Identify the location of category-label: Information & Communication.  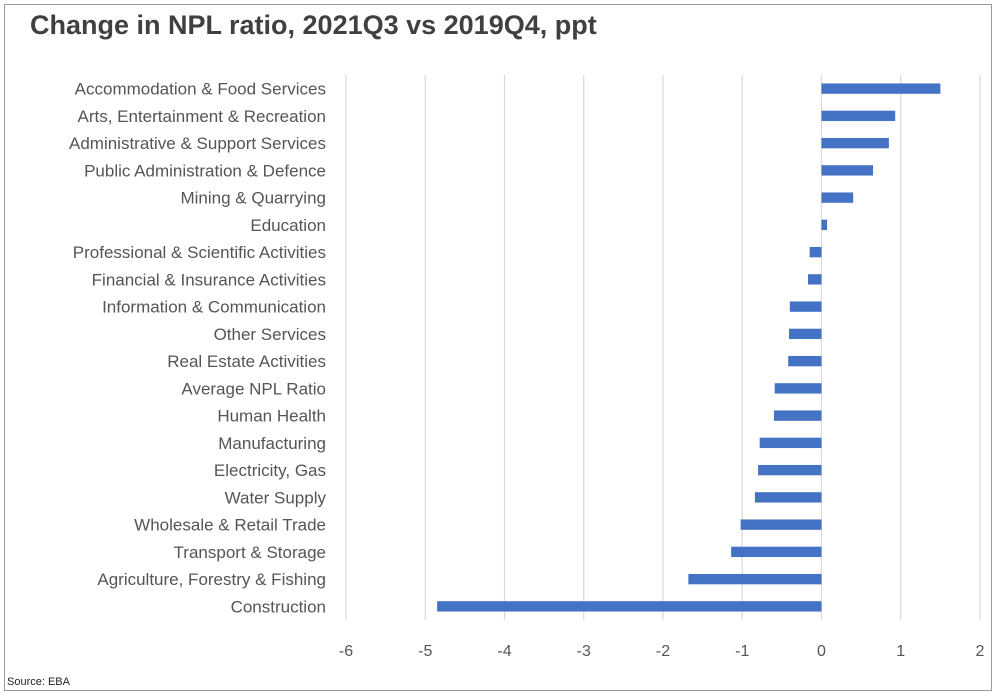
(214, 307).